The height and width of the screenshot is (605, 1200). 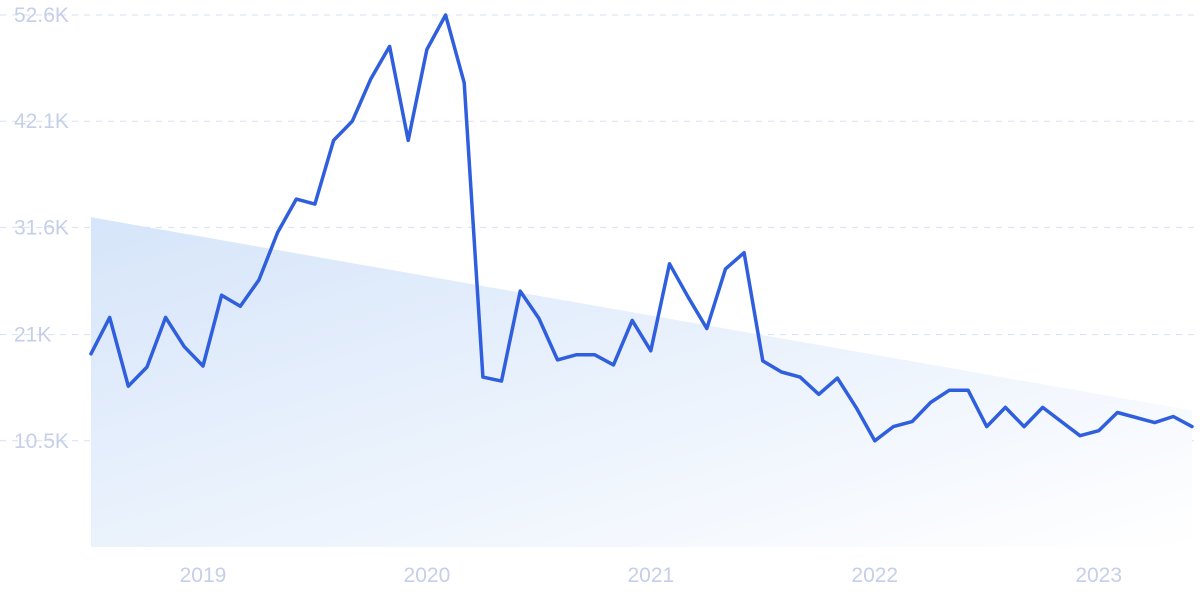 I want to click on y-tick-label: 10.5K, so click(x=41, y=441).